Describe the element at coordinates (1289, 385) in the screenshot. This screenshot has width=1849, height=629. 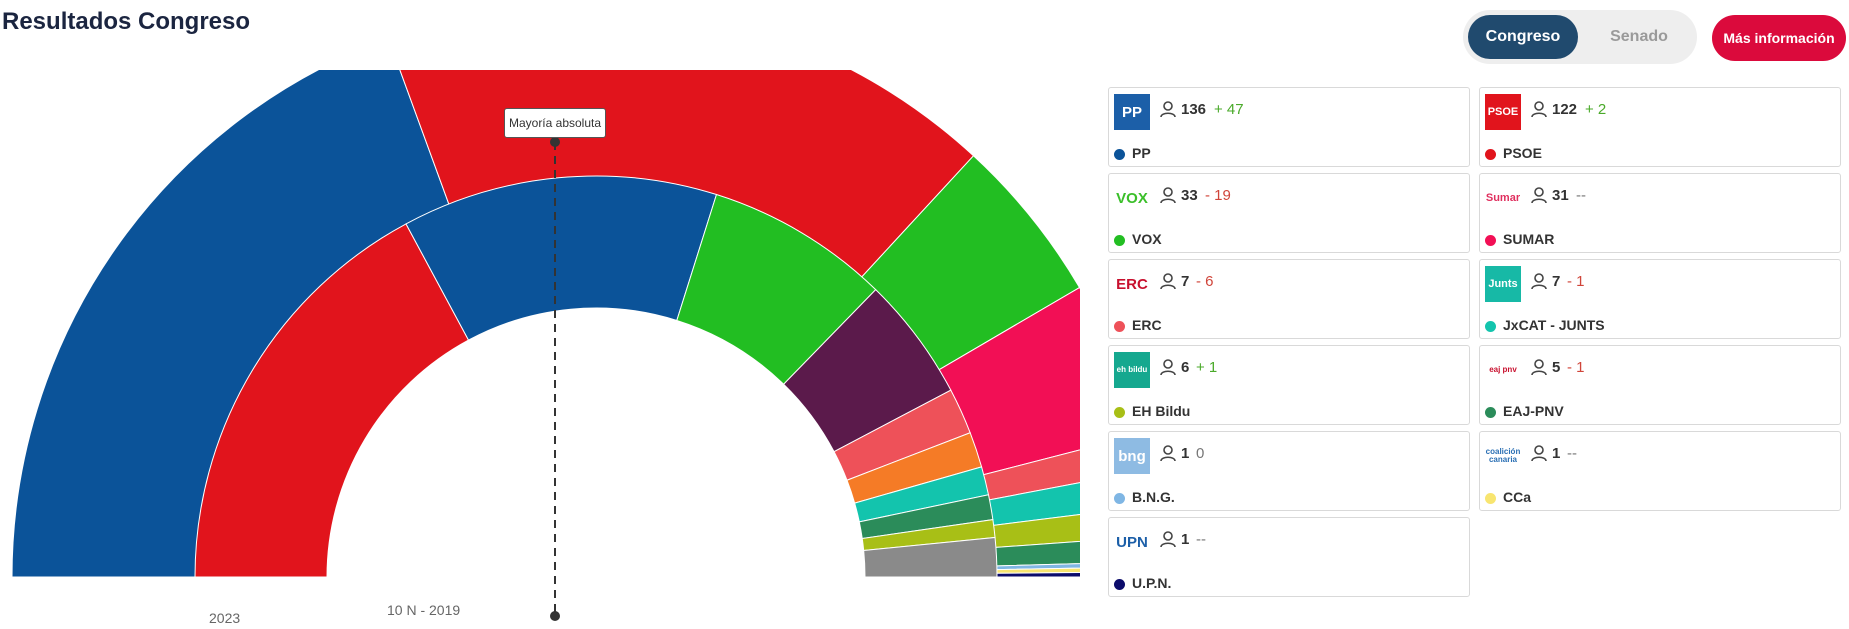
I see `party-card: eh bildu 6 + 1 EH Bildu` at that location.